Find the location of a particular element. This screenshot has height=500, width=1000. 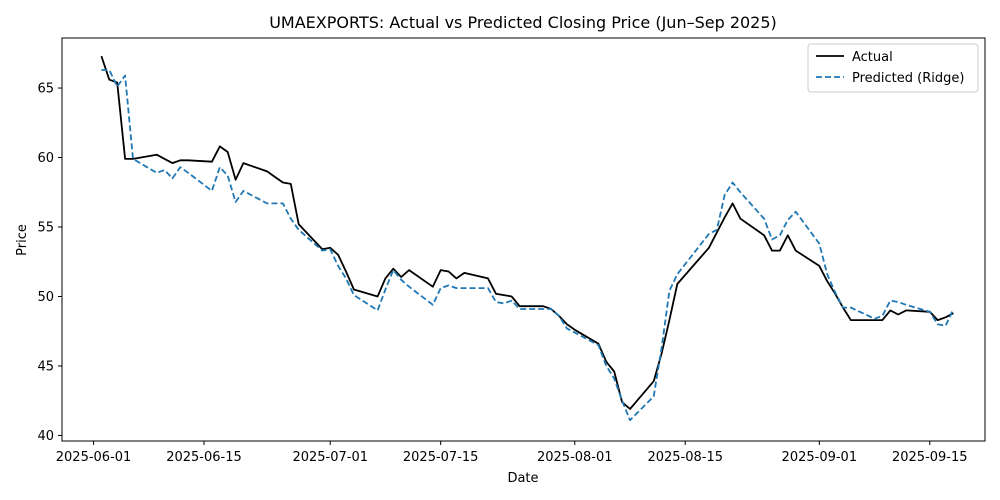

legend-label-predicted: Predicted (Ridge) is located at coordinates (908, 78).